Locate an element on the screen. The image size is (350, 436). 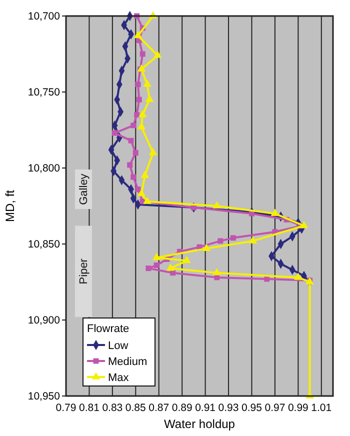
x-tick-label: 0.85 is located at coordinates (135, 408).